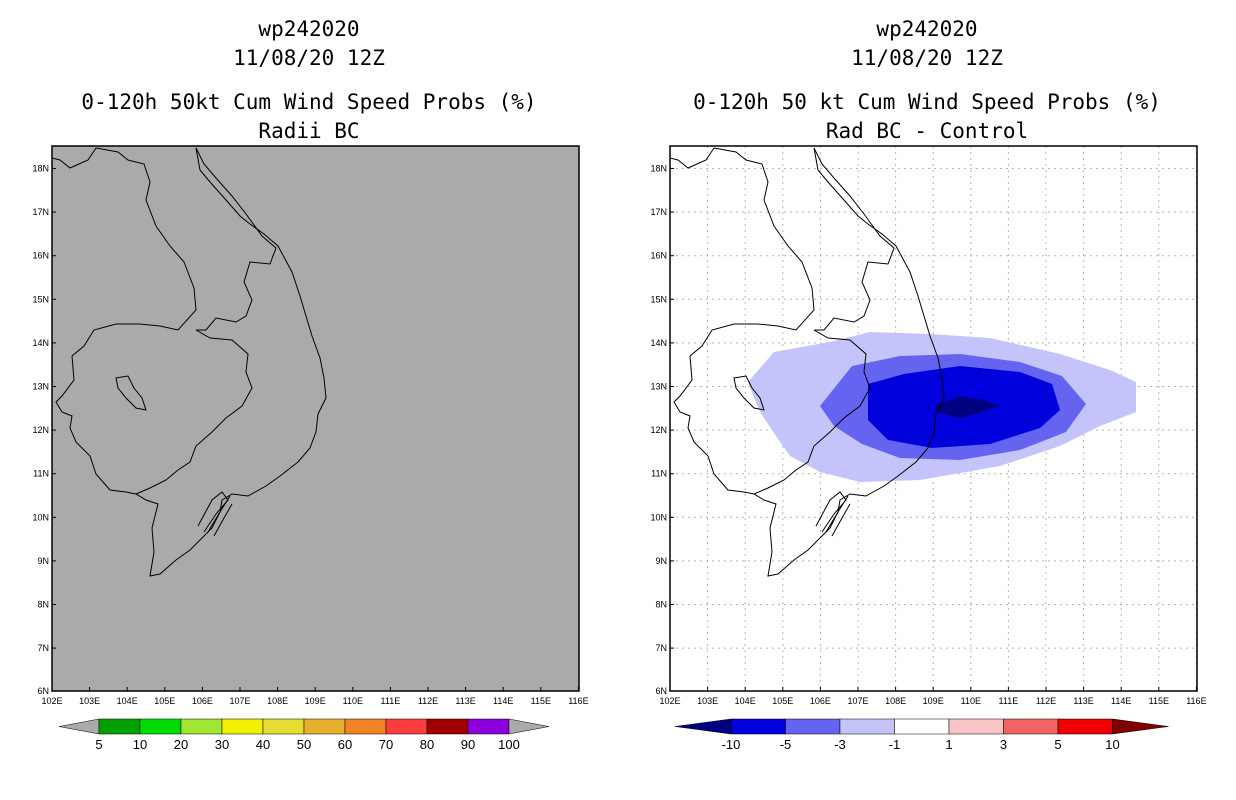  What do you see at coordinates (40, 517) in the screenshot?
I see `left-lat-label: 10N` at bounding box center [40, 517].